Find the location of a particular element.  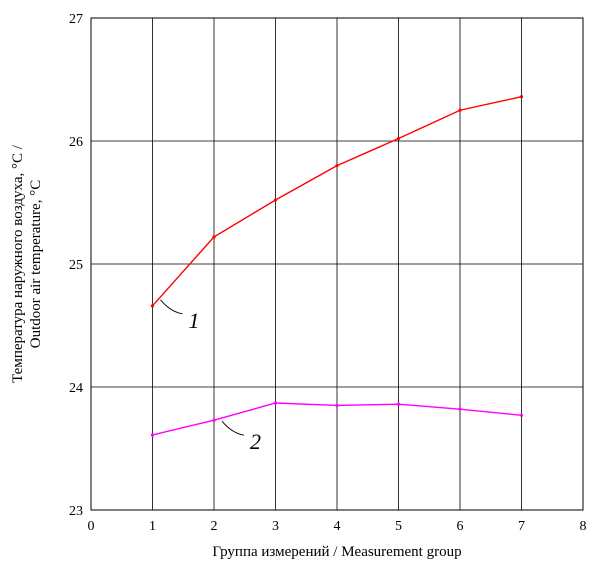

x-tick-label: 5 is located at coordinates (398, 526).